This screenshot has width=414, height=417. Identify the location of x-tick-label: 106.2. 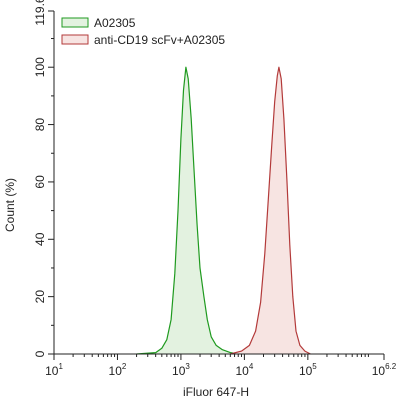
(384, 370).